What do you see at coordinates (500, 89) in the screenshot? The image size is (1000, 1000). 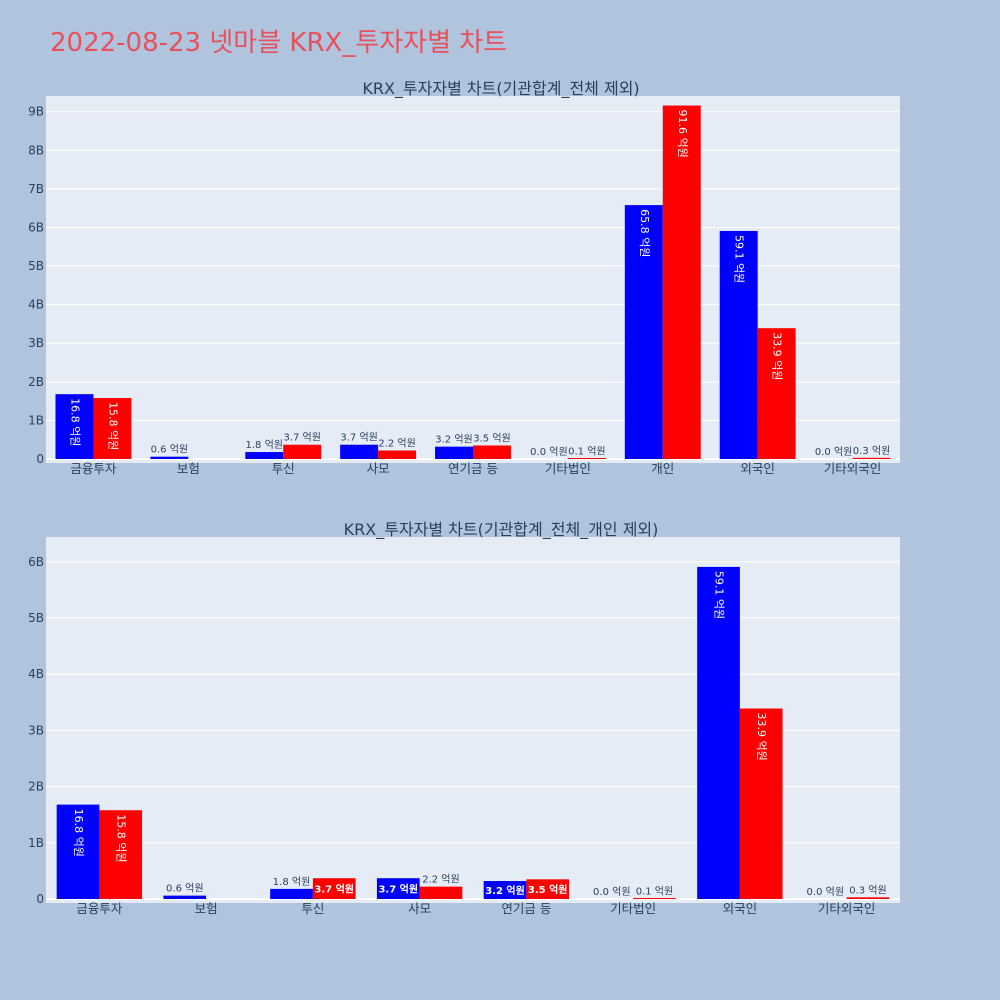 I see `chart-title: KRX_투자자별 차트(기관합계_전체 제외)` at bounding box center [500, 89].